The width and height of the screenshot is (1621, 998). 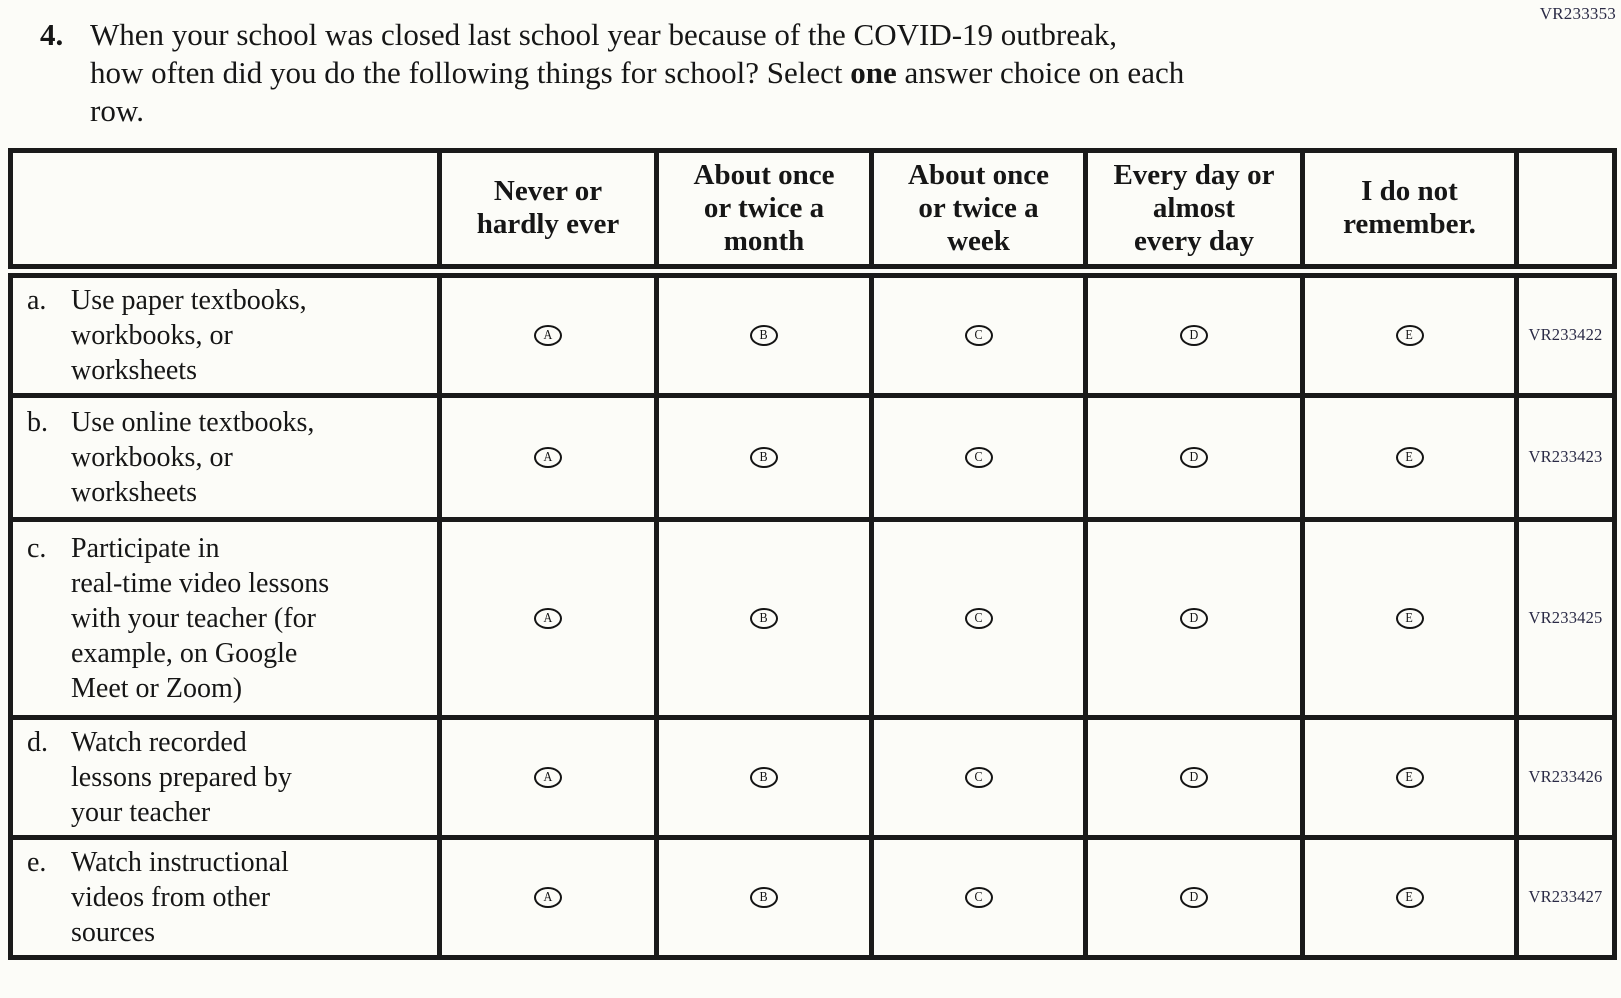 What do you see at coordinates (37, 742) in the screenshot?
I see `row-letter: d.` at bounding box center [37, 742].